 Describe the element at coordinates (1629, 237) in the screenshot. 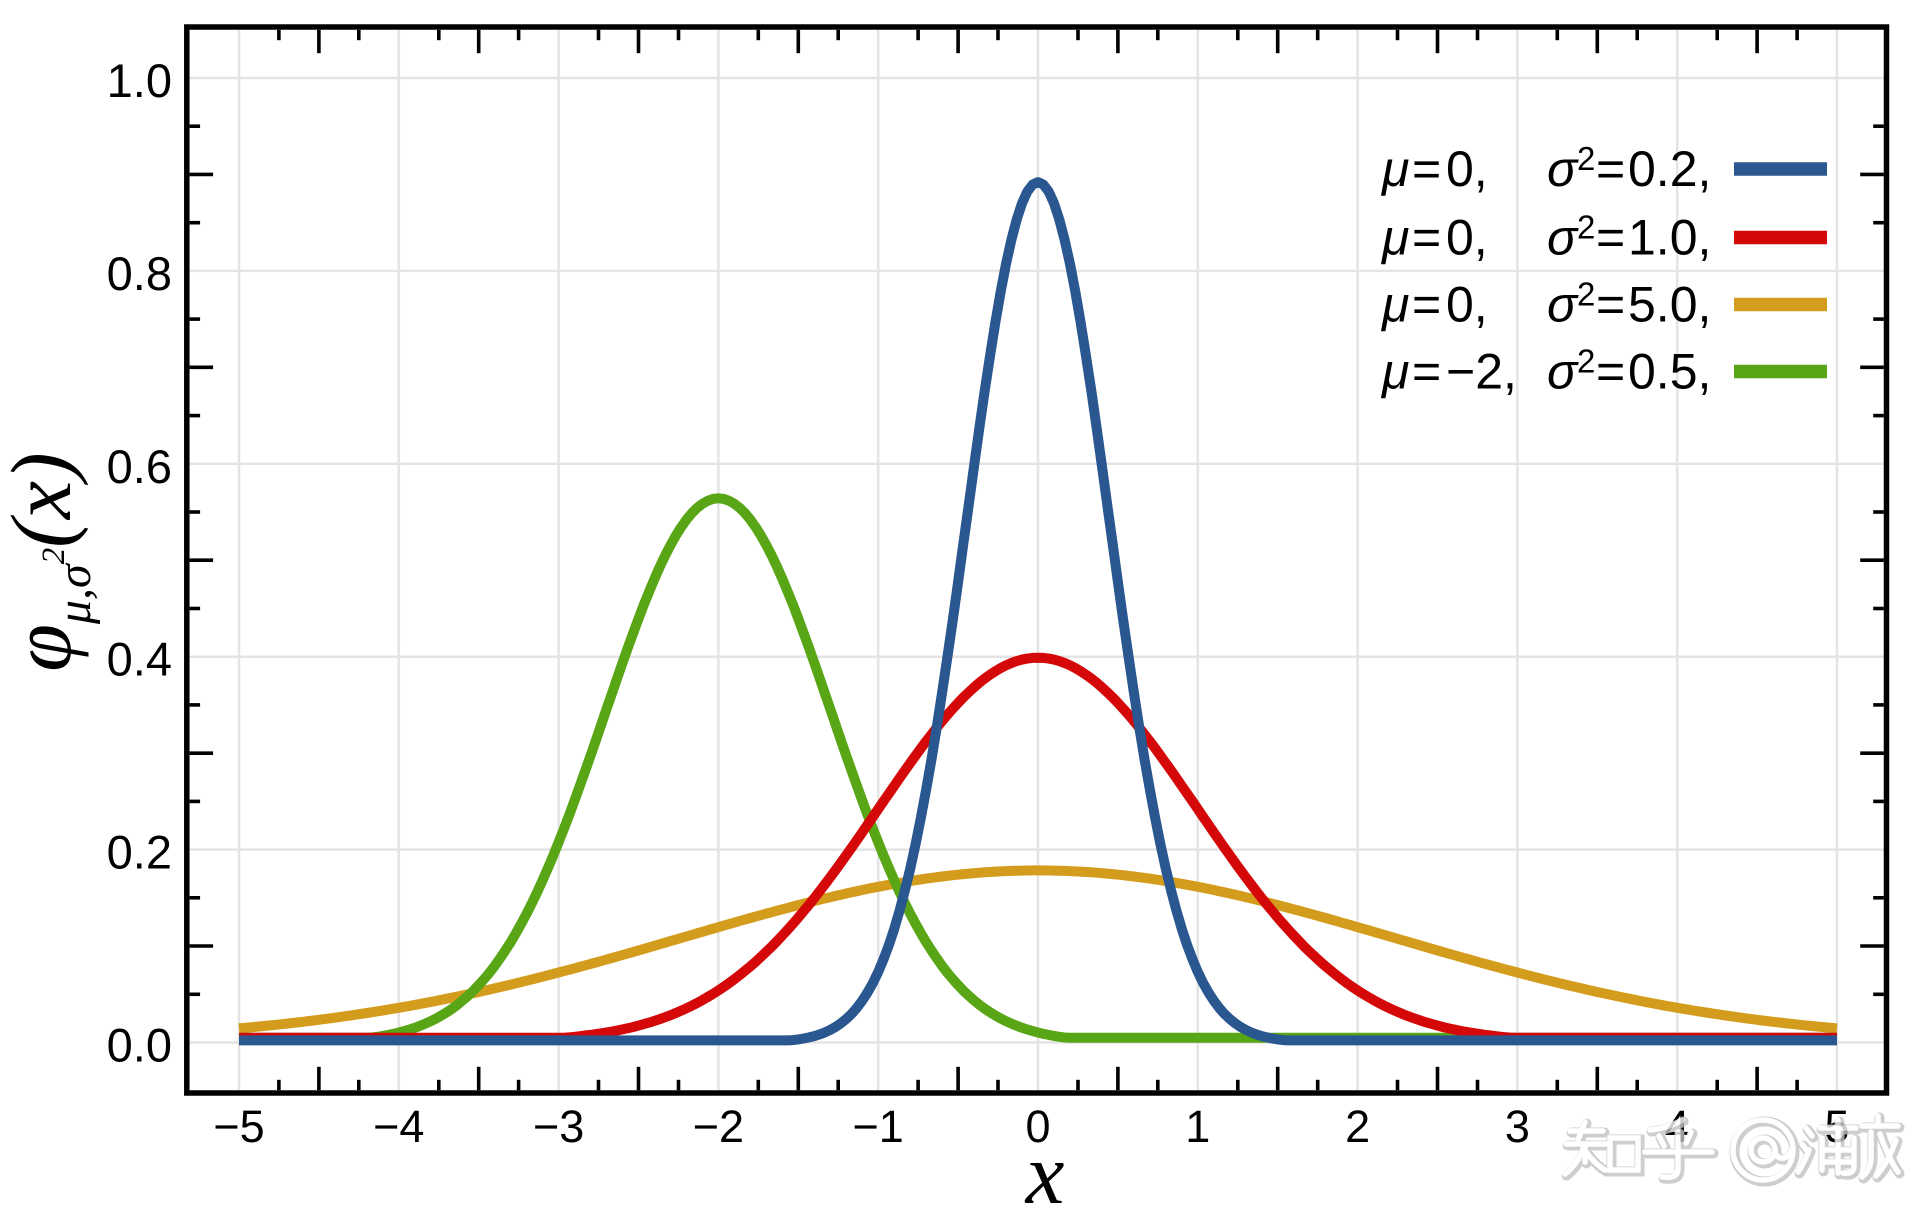

I see `svg-text: σ2=1.0,` at that location.